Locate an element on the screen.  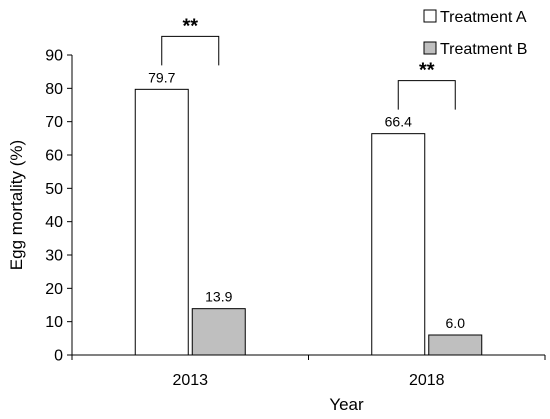
x-tick-label: 2013 is located at coordinates (190, 380).